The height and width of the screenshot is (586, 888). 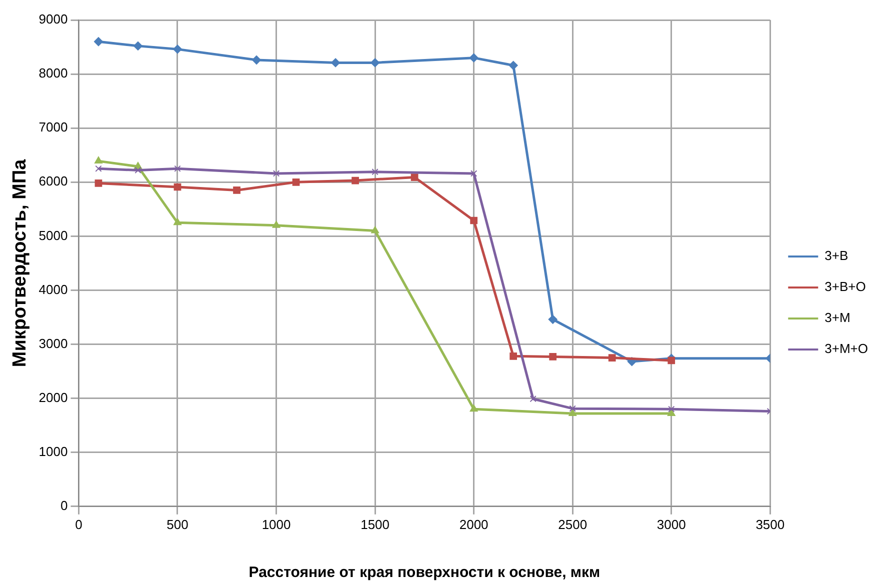 I want to click on x-tick-label: 1000, so click(x=276, y=524).